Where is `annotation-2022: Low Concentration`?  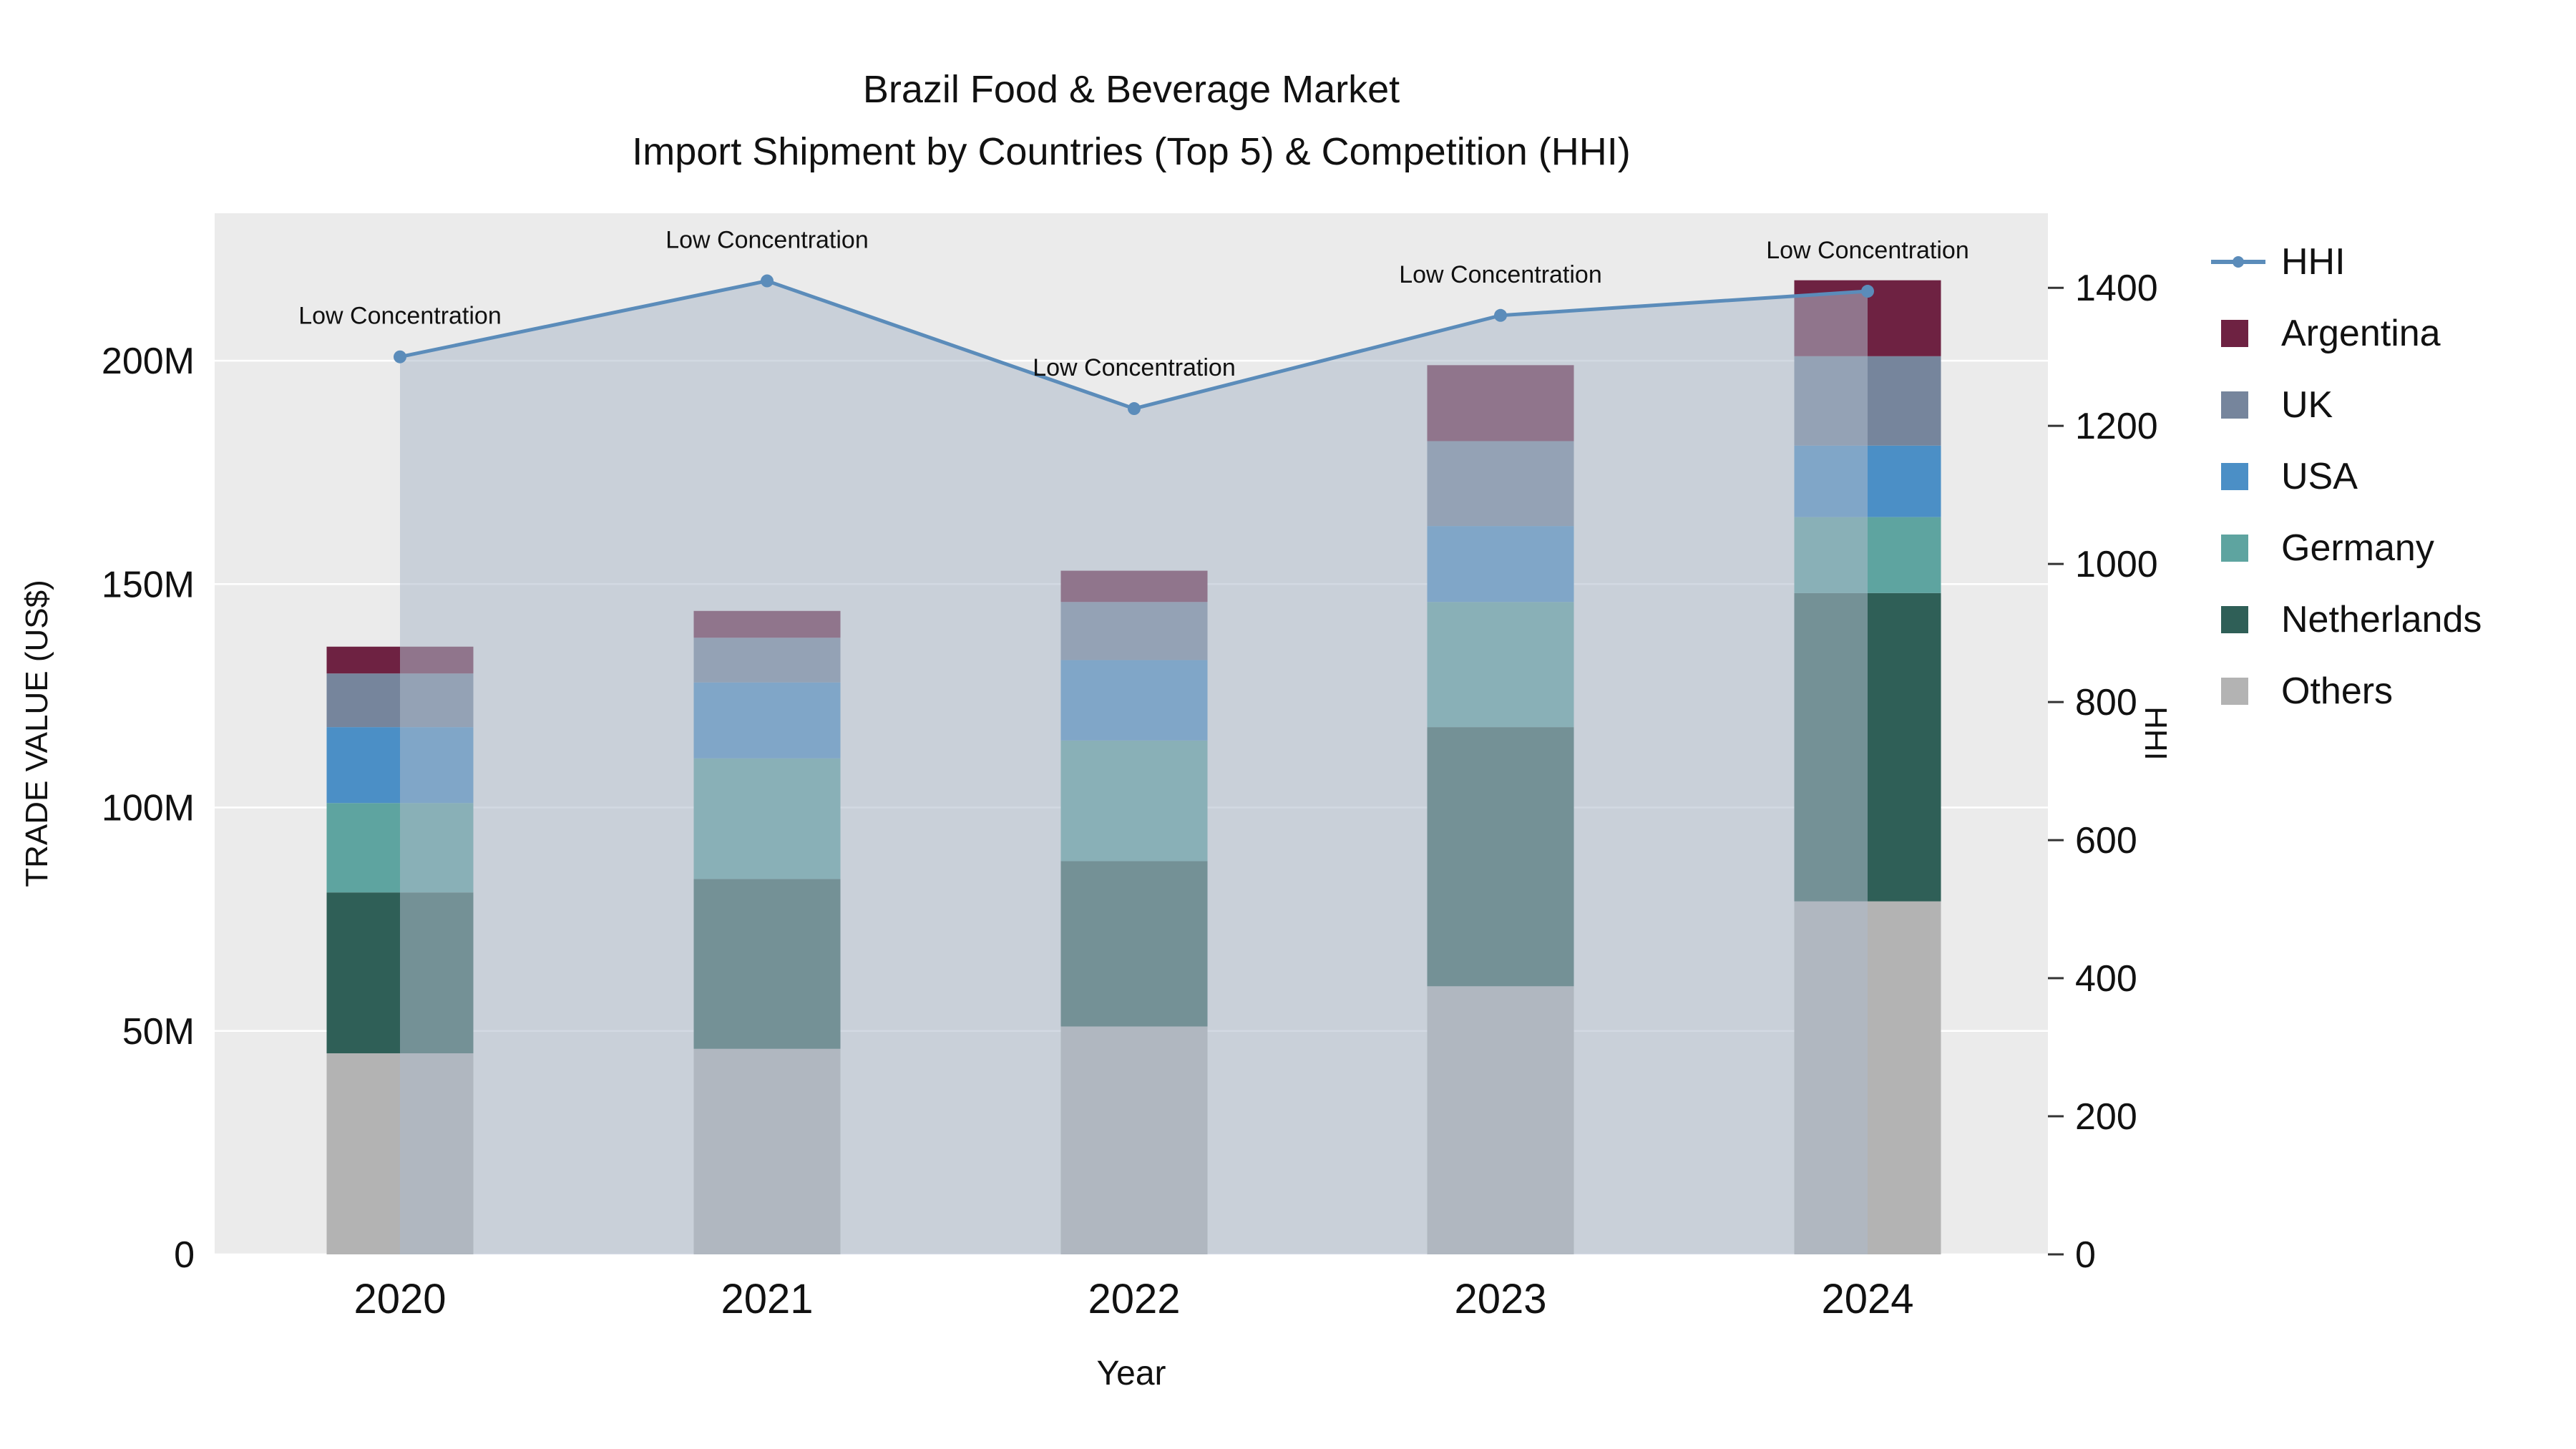
annotation-2022: Low Concentration is located at coordinates (1134, 367).